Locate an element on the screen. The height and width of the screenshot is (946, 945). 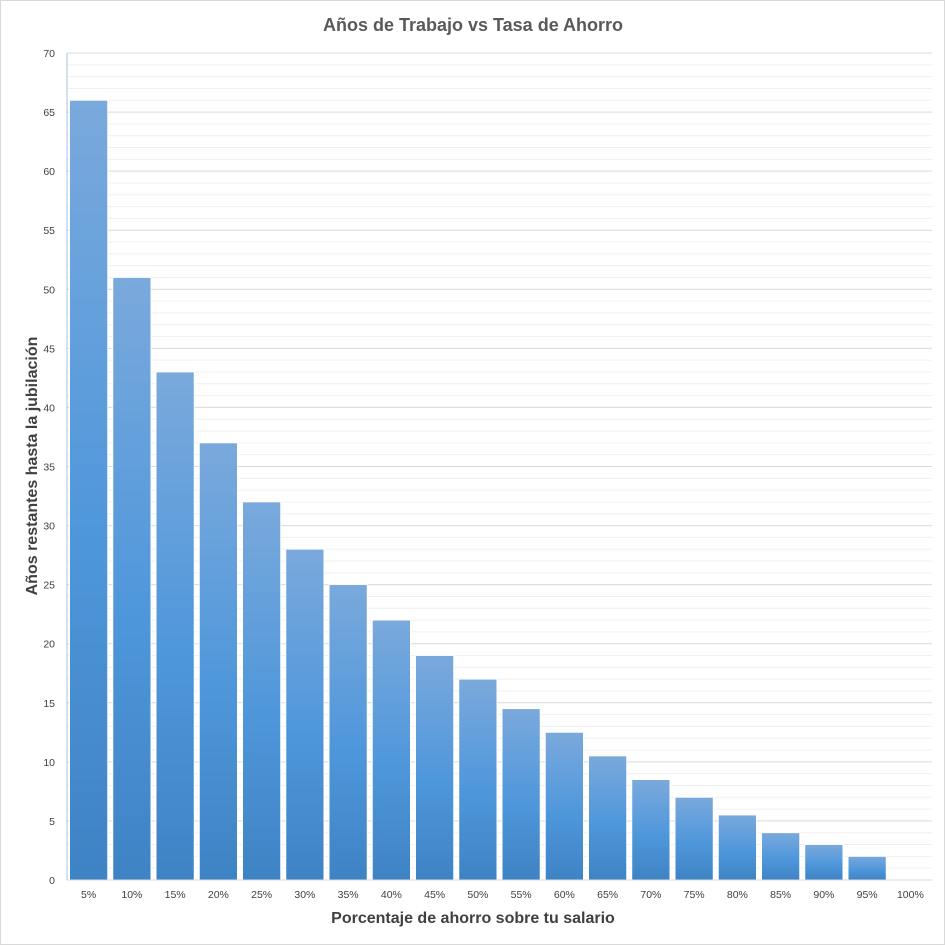
y-tick-label: 25 is located at coordinates (49, 586).